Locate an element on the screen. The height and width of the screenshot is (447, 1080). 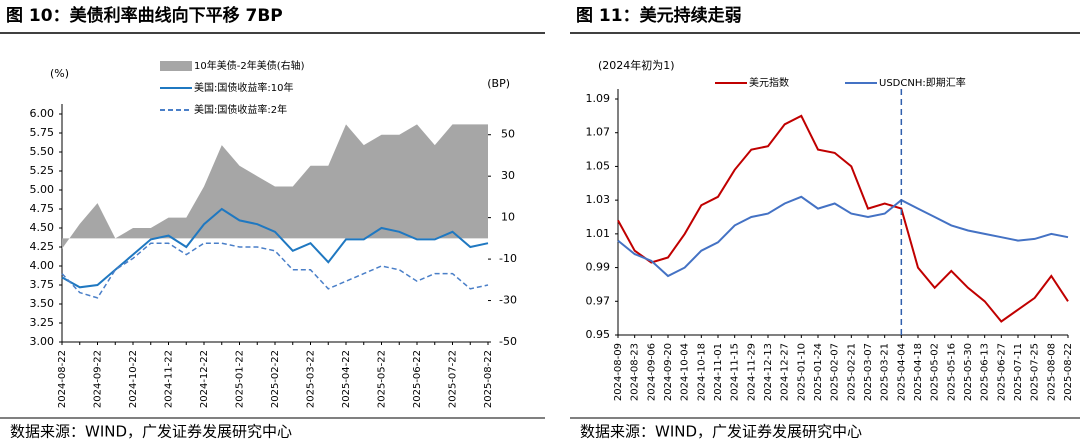
x-tick-label: 2025-06-27 is located at coordinates (1001, 372).